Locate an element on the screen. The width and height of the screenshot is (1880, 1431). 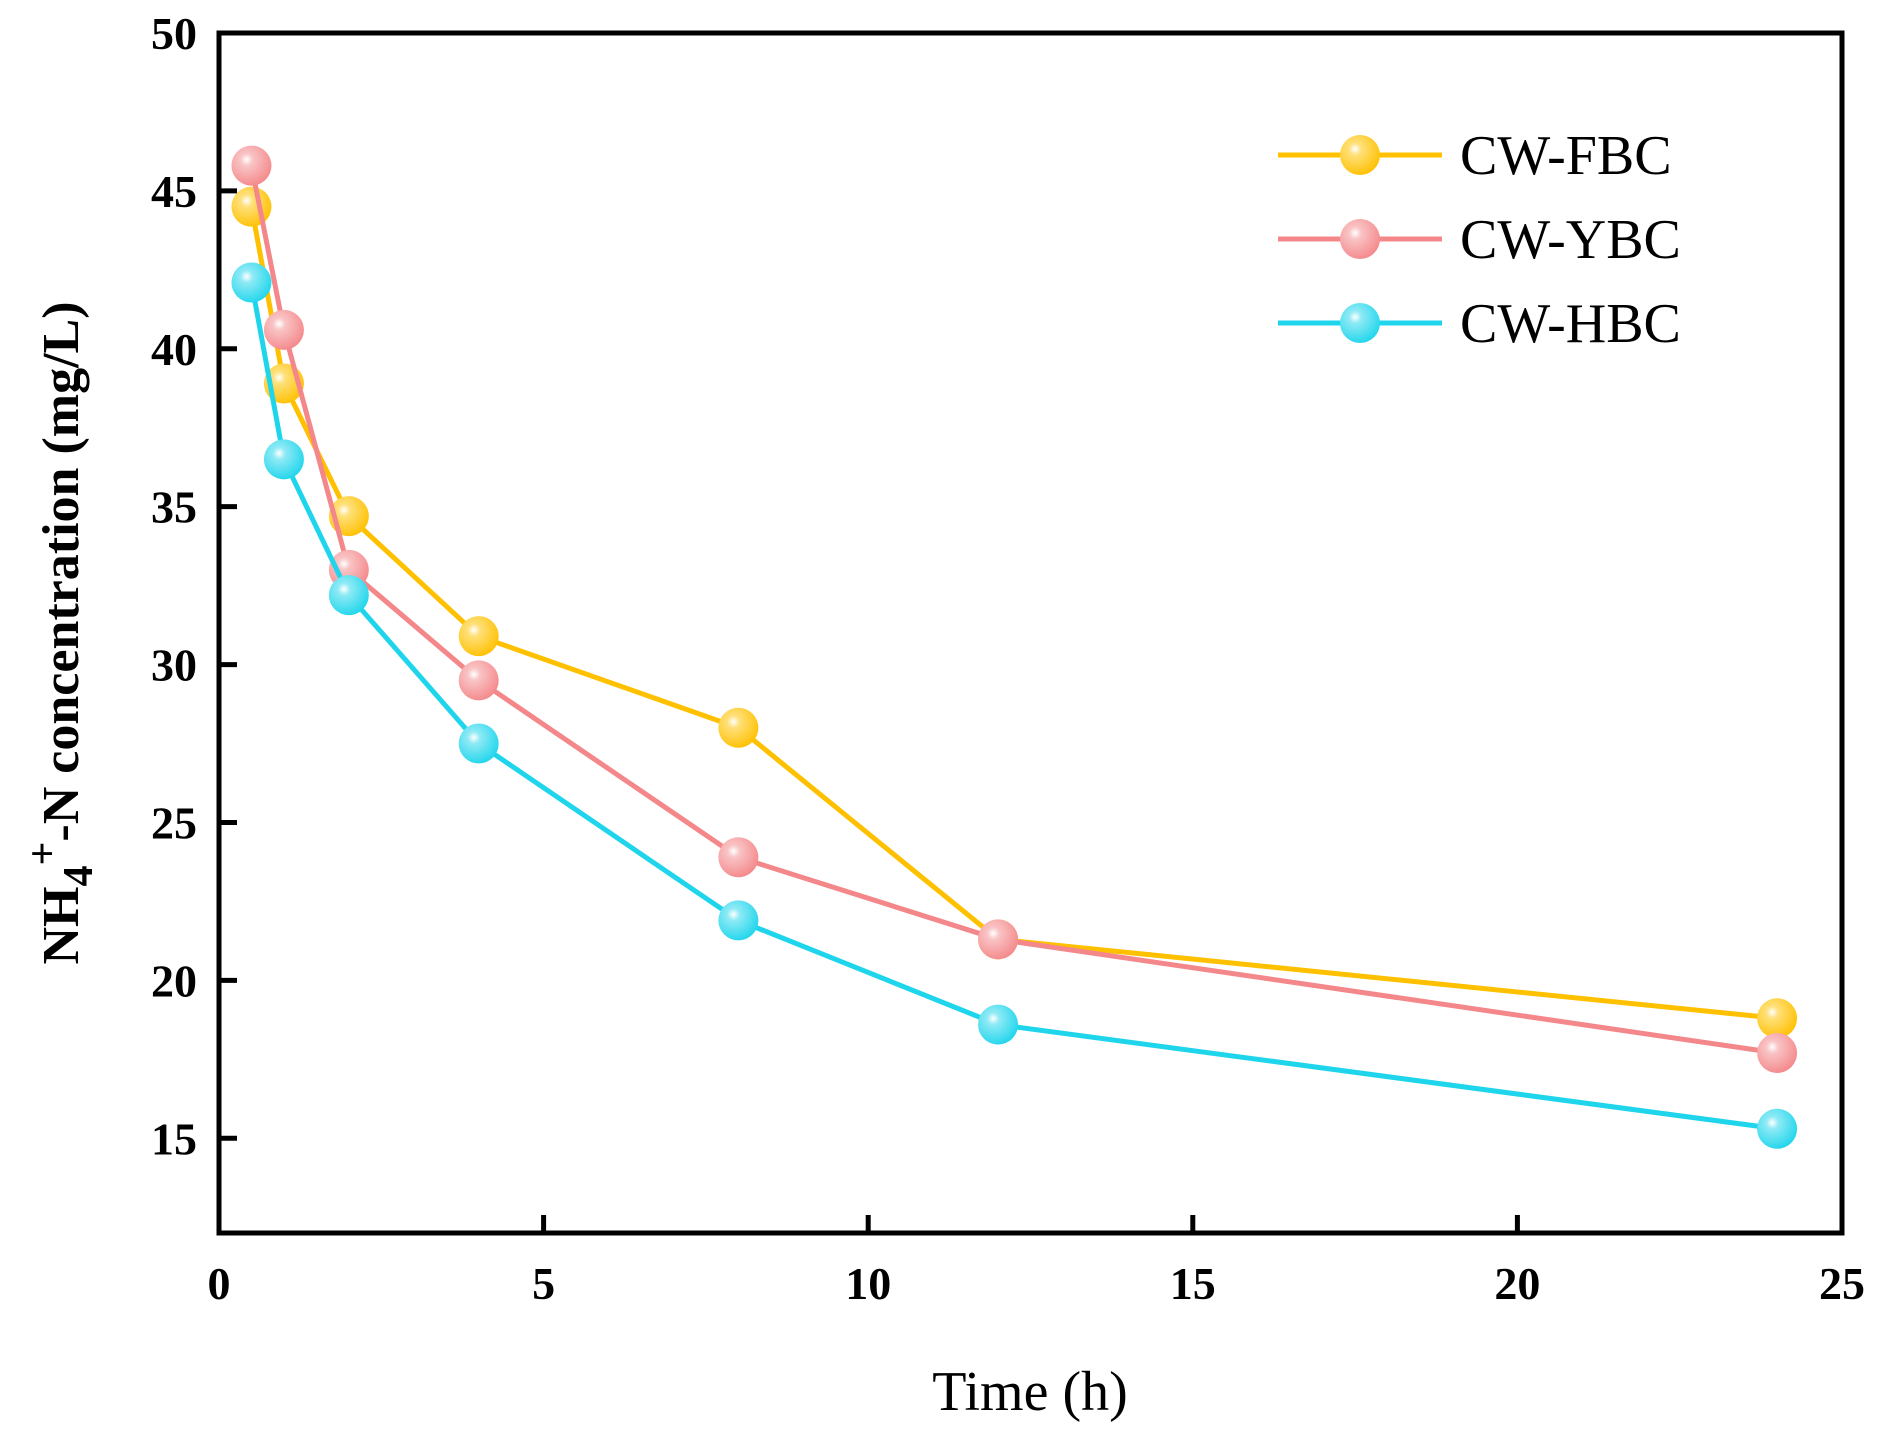
y-axis-title-main: NH is located at coordinates (61, 926).